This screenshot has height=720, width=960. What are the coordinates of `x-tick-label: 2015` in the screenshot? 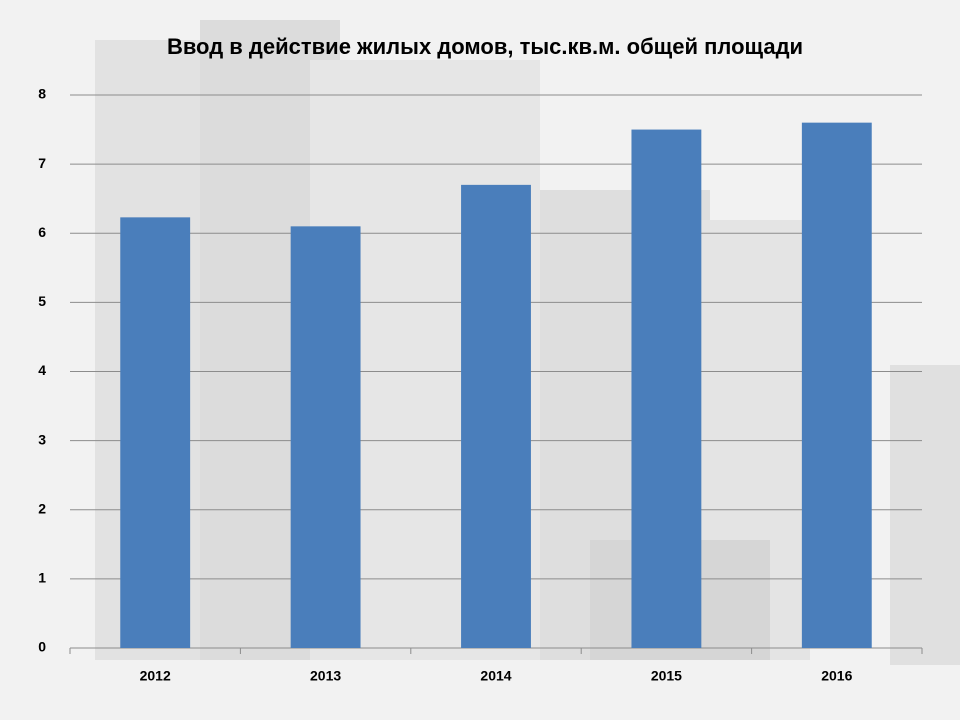 It's located at (666, 676).